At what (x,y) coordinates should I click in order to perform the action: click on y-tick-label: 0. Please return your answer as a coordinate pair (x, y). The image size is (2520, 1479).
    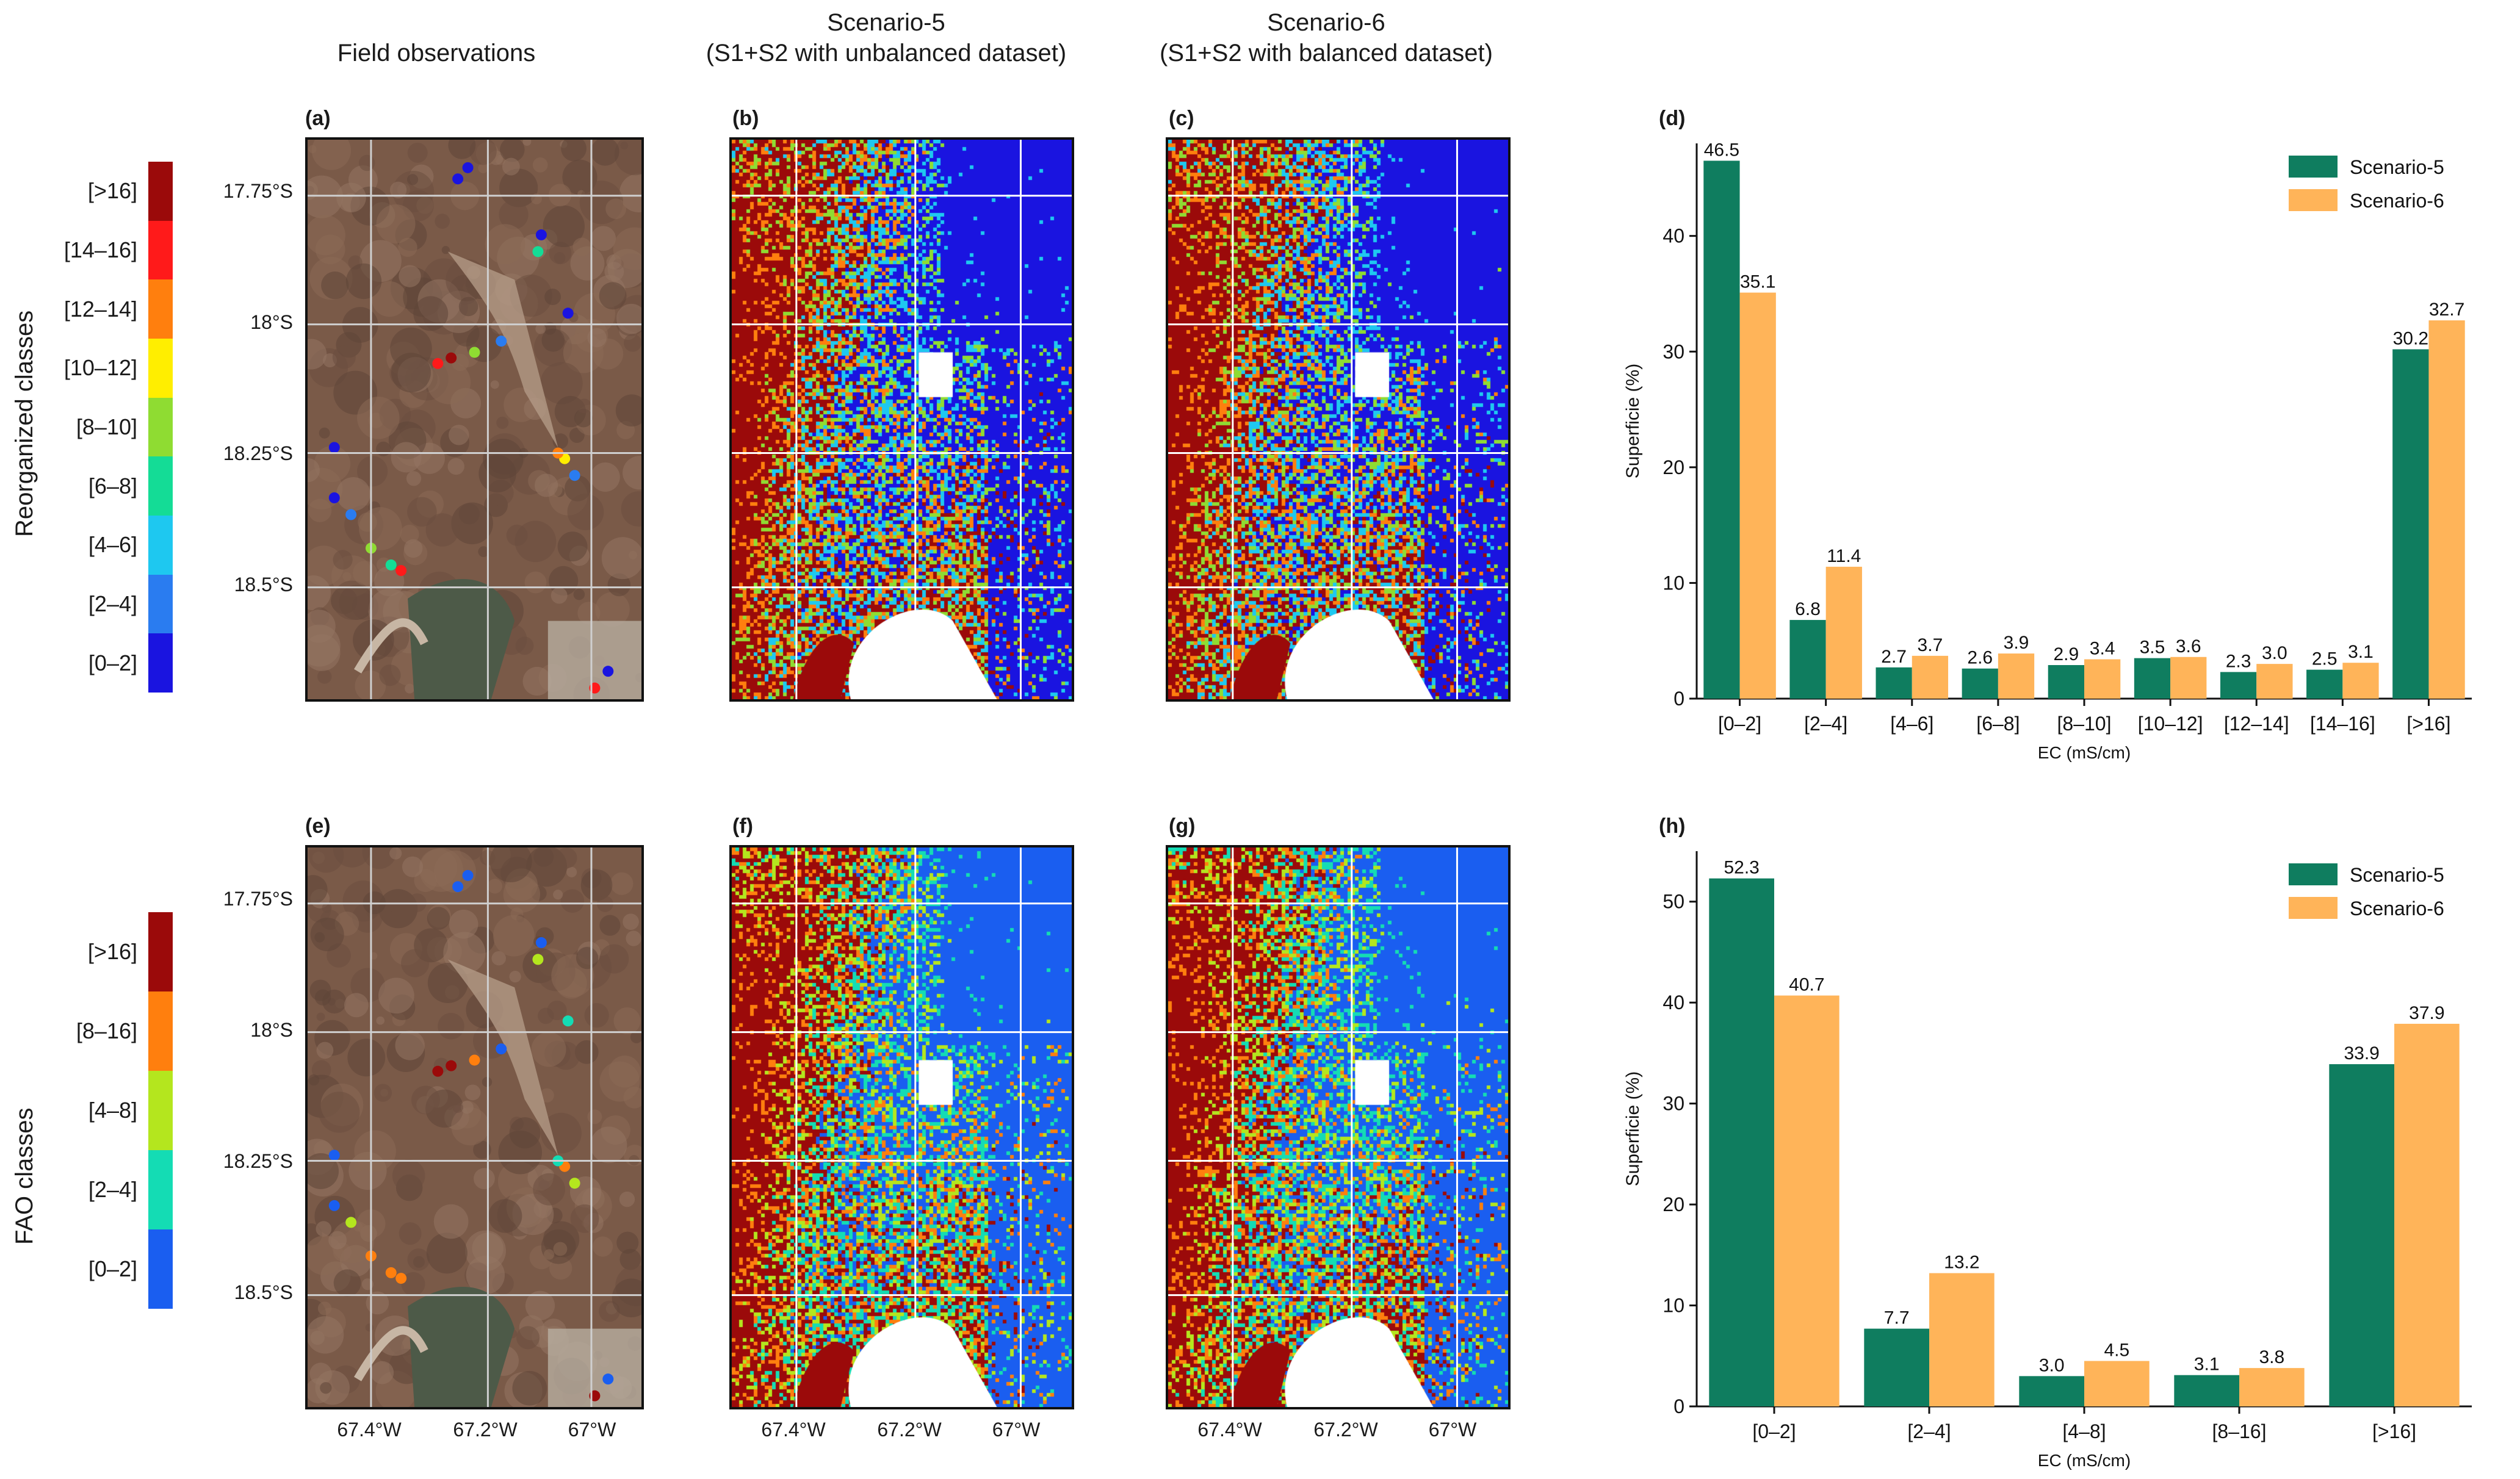
    Looking at the image, I should click on (1678, 699).